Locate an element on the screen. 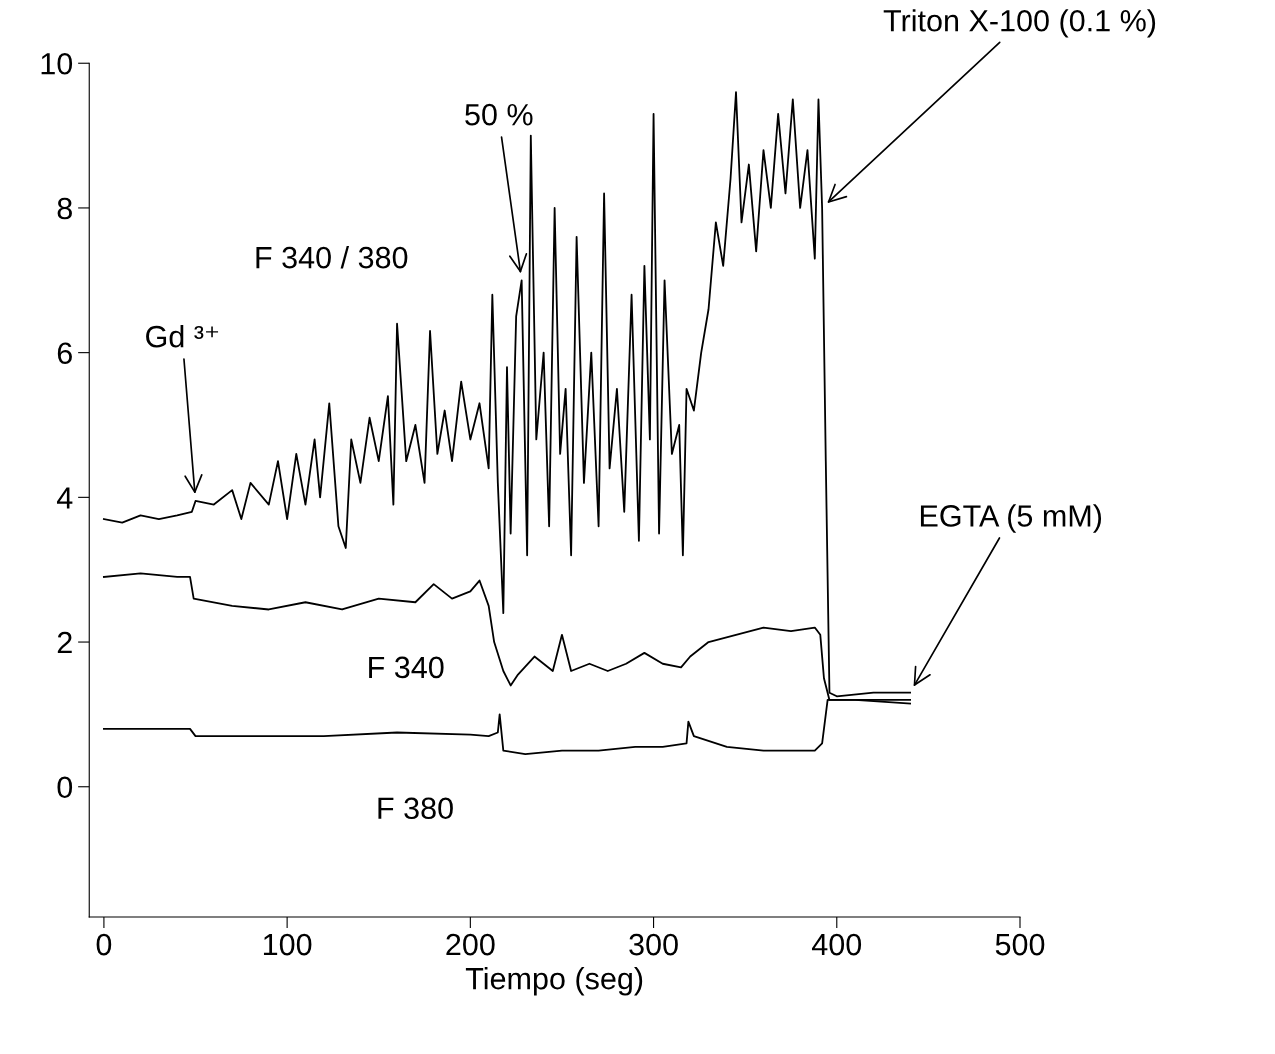 This screenshot has width=1275, height=1054. text: F 380 is located at coordinates (415, 808).